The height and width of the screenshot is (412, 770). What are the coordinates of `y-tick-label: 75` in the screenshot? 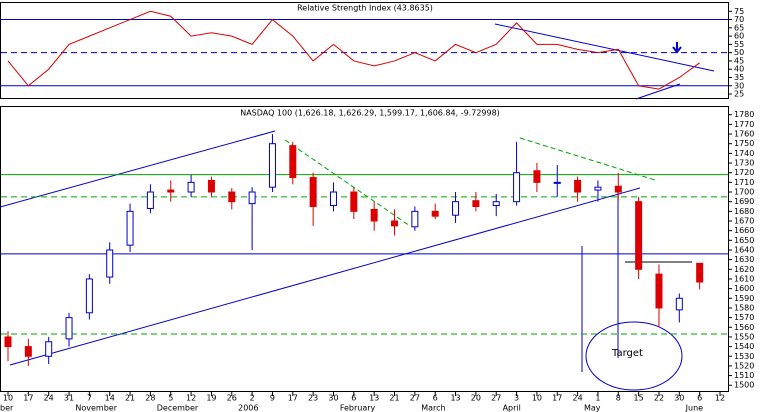 It's located at (739, 11).